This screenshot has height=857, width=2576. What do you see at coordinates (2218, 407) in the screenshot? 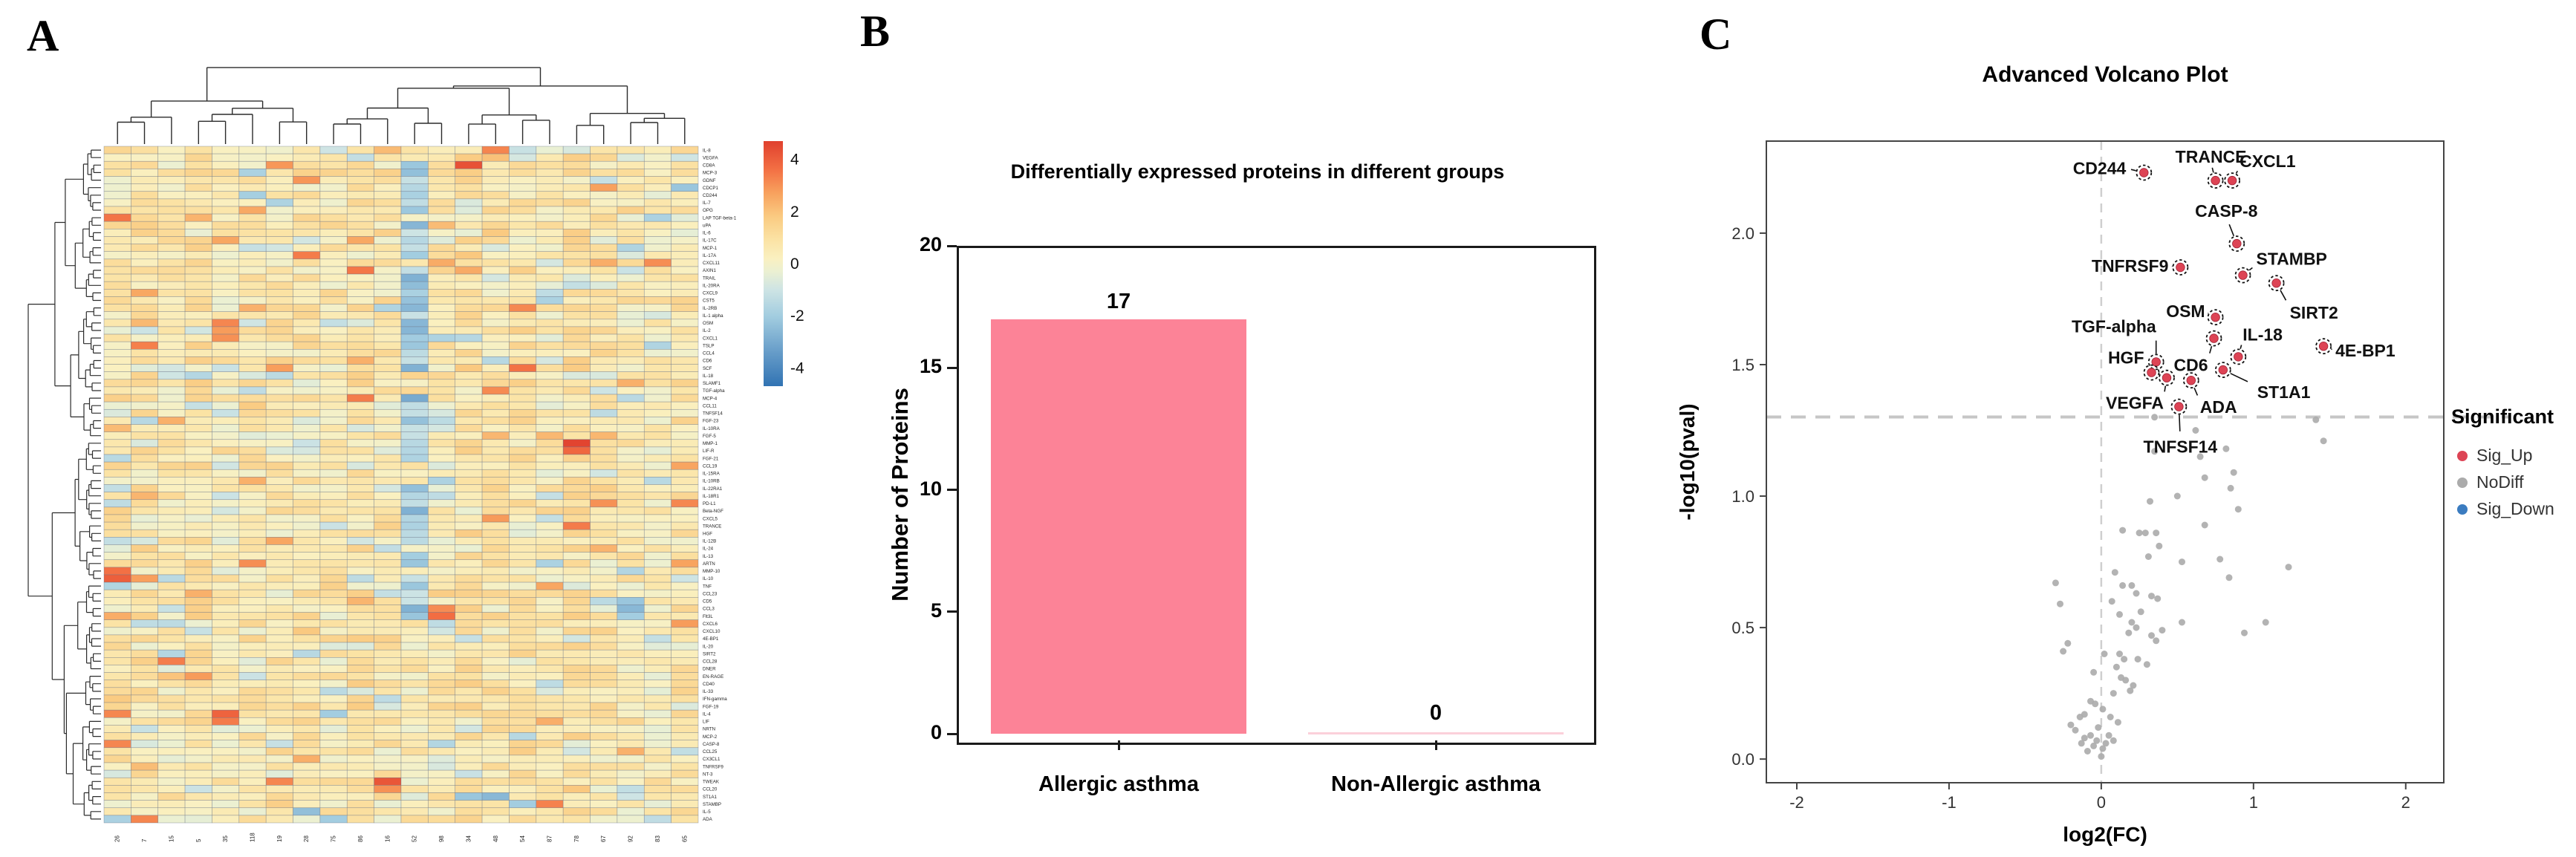
I see `sig-point-label: ADA` at bounding box center [2218, 407].